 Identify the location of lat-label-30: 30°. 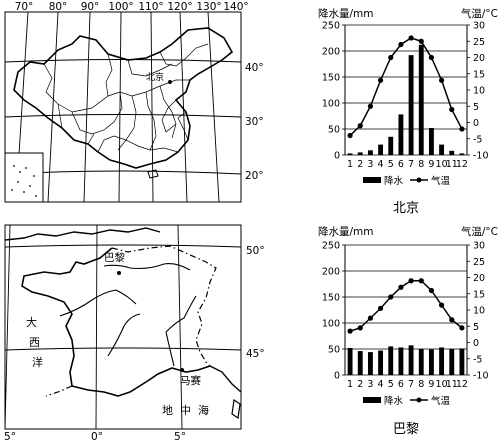
(254, 122).